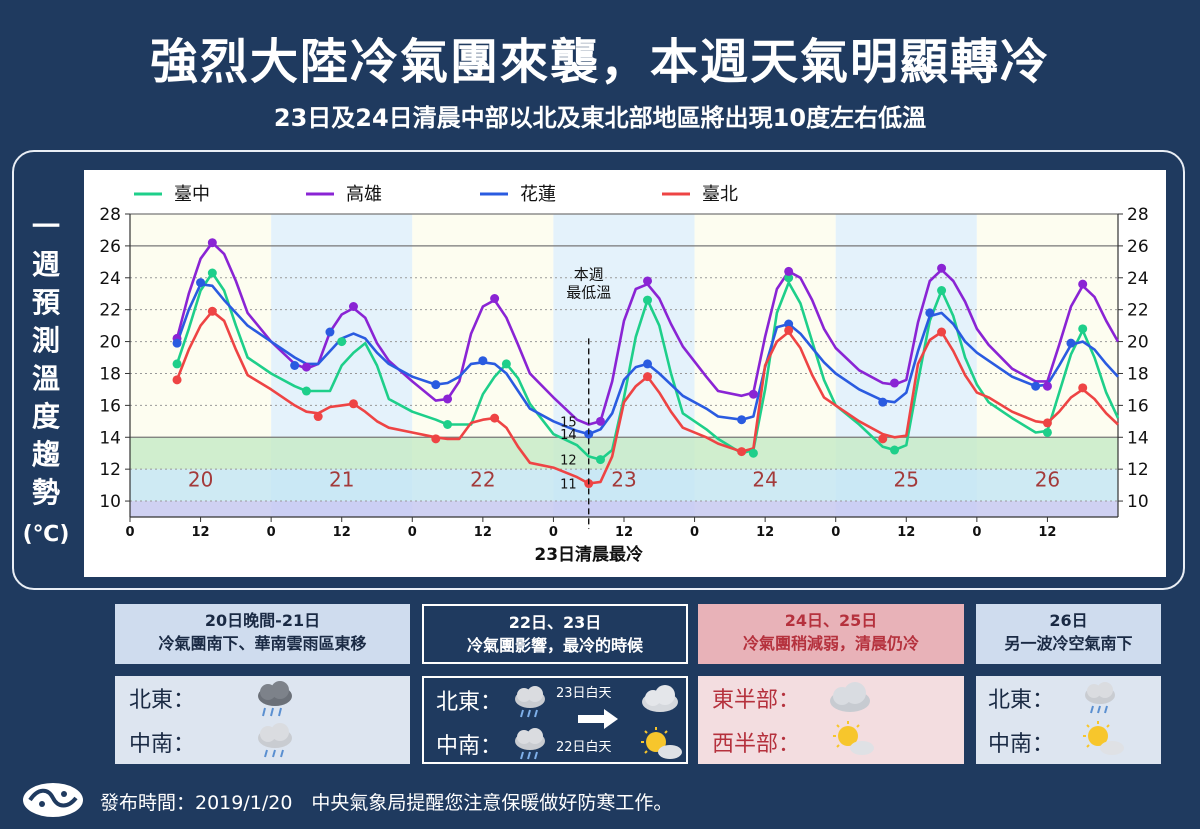 The image size is (1200, 829). Describe the element at coordinates (45, 492) in the screenshot. I see `side-label-char: 勢` at that location.